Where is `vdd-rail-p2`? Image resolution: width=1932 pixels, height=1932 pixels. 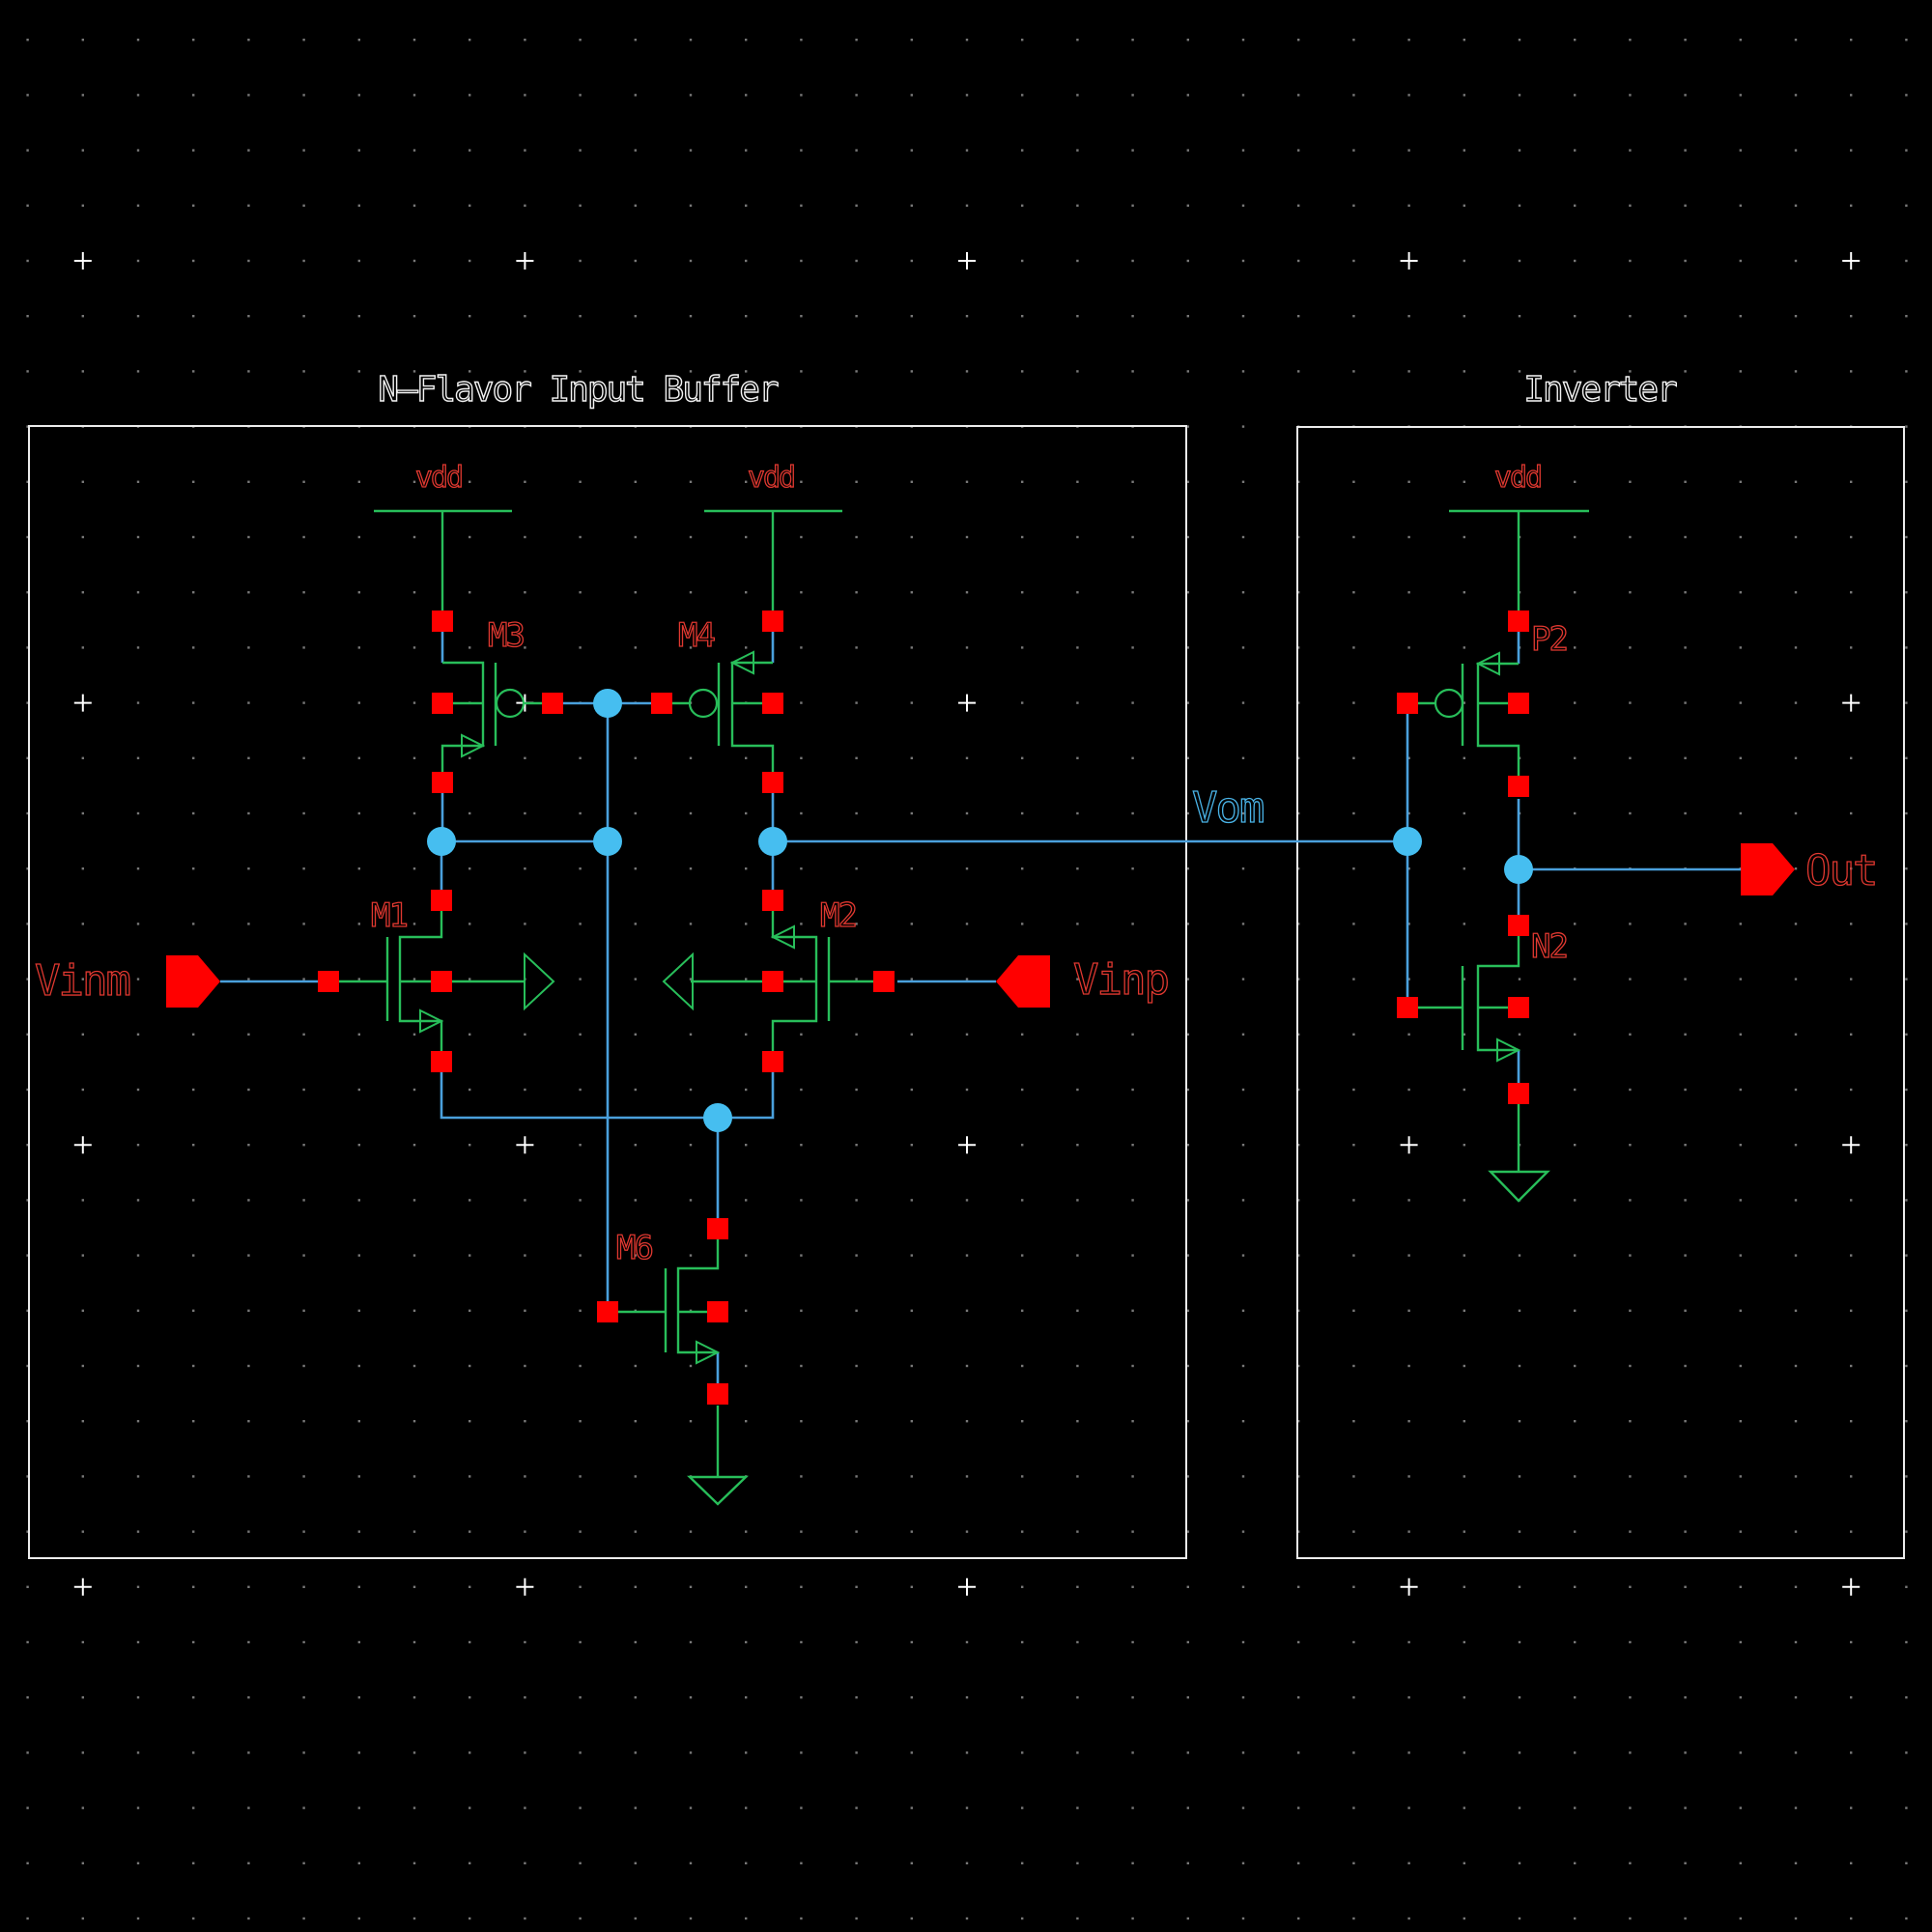 vdd-rail-p2 is located at coordinates (1519, 560).